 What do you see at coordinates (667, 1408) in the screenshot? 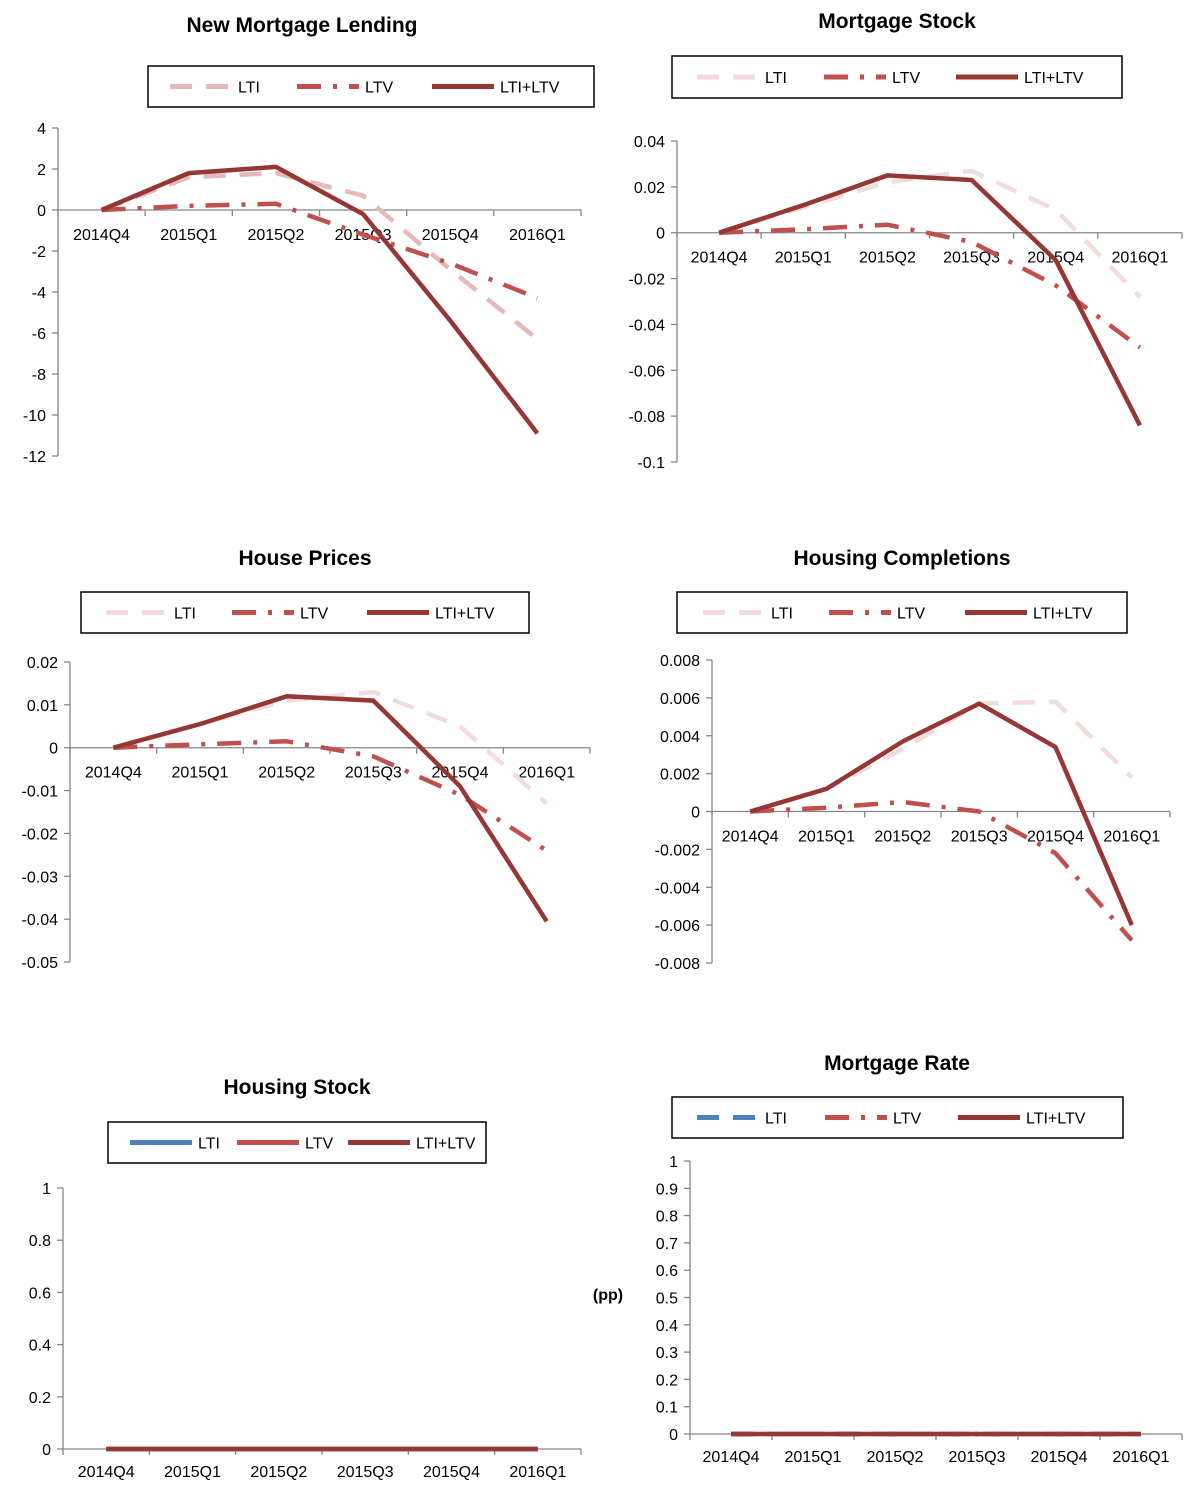
I see `y-tick-label: 0.1` at bounding box center [667, 1408].